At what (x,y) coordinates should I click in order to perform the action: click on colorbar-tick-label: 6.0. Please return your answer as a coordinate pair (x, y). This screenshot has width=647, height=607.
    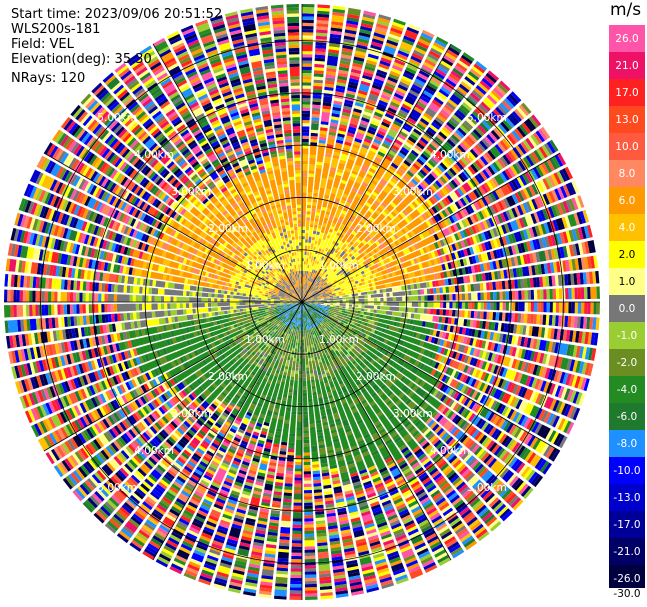
    Looking at the image, I should click on (627, 201).